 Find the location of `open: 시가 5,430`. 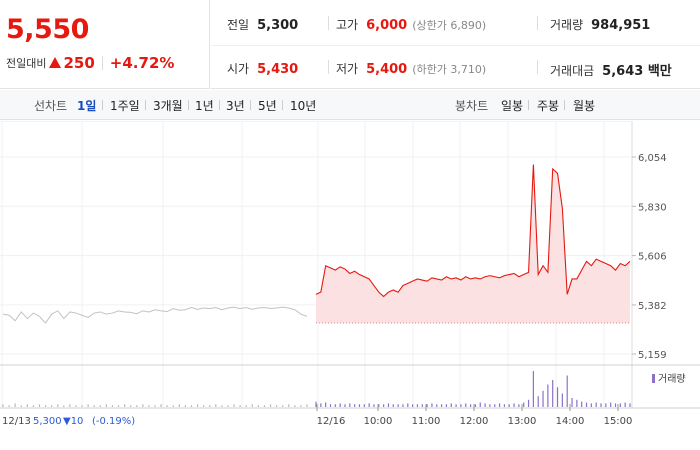

open: 시가 5,430 is located at coordinates (262, 68).